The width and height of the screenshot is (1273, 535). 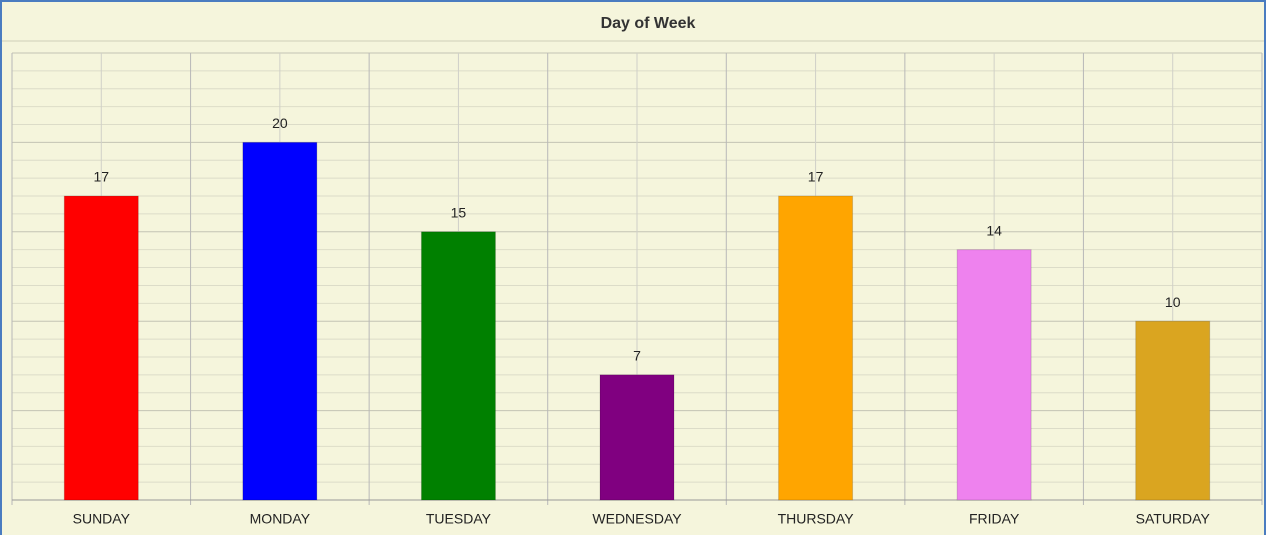 I want to click on data-label: 10, so click(x=1173, y=302).